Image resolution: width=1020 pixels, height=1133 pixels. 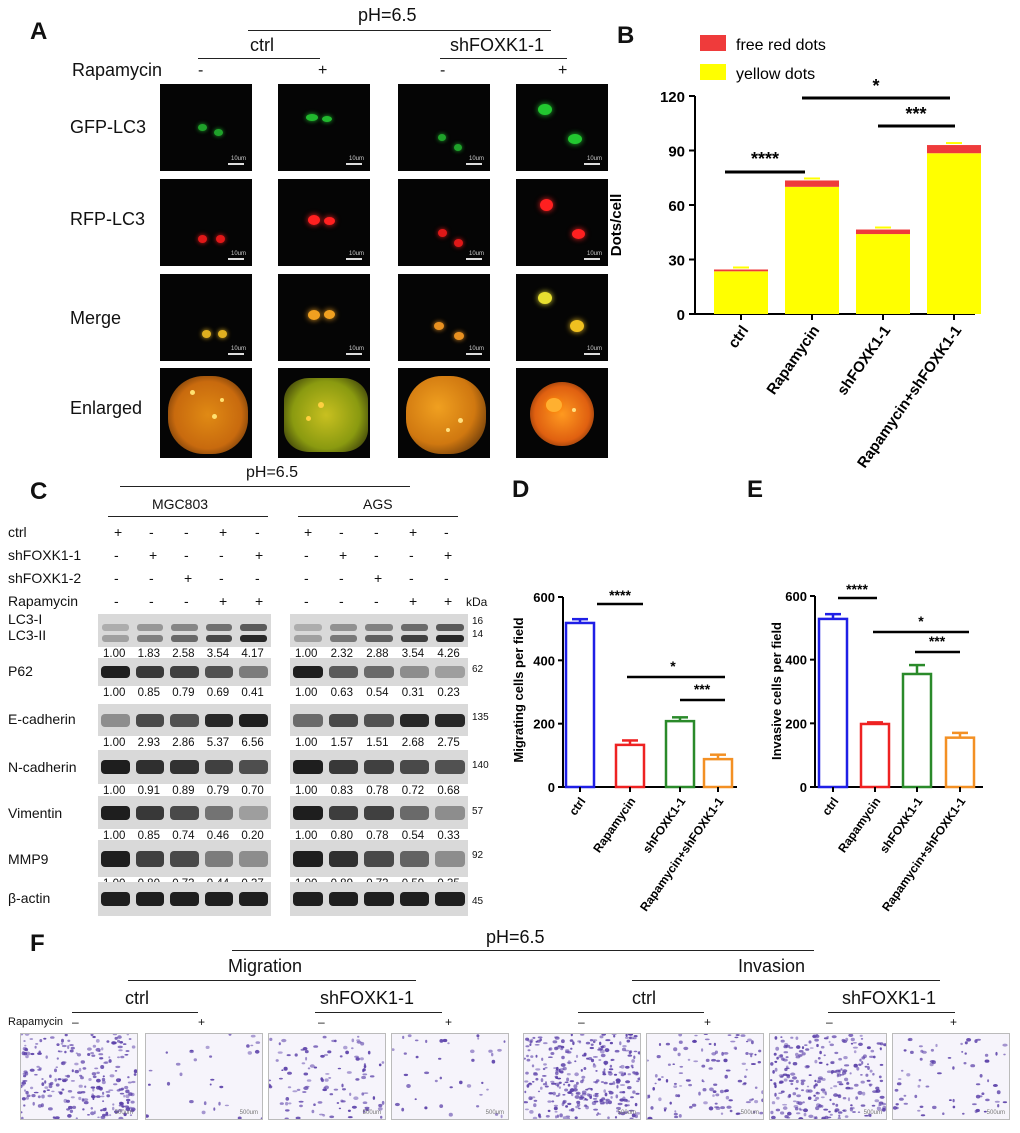 I want to click on blot-lc3-i, so click(x=379, y=630).